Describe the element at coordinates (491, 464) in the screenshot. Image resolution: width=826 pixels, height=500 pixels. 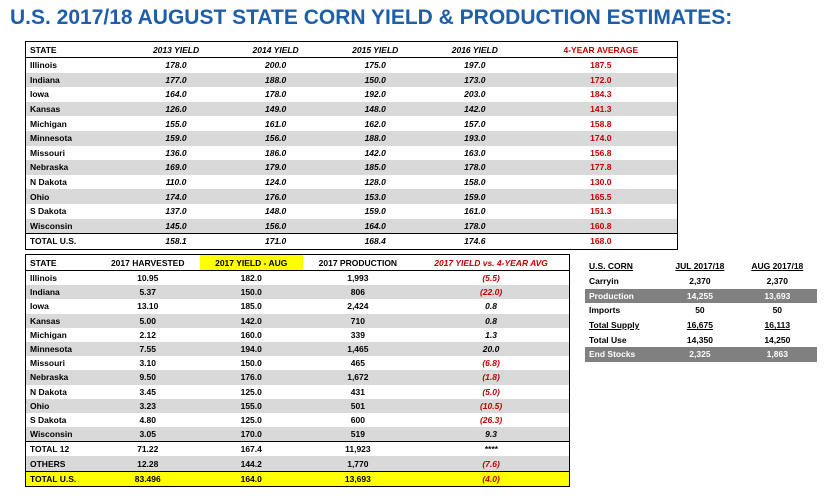
I see `table-cell: (7.6)` at that location.